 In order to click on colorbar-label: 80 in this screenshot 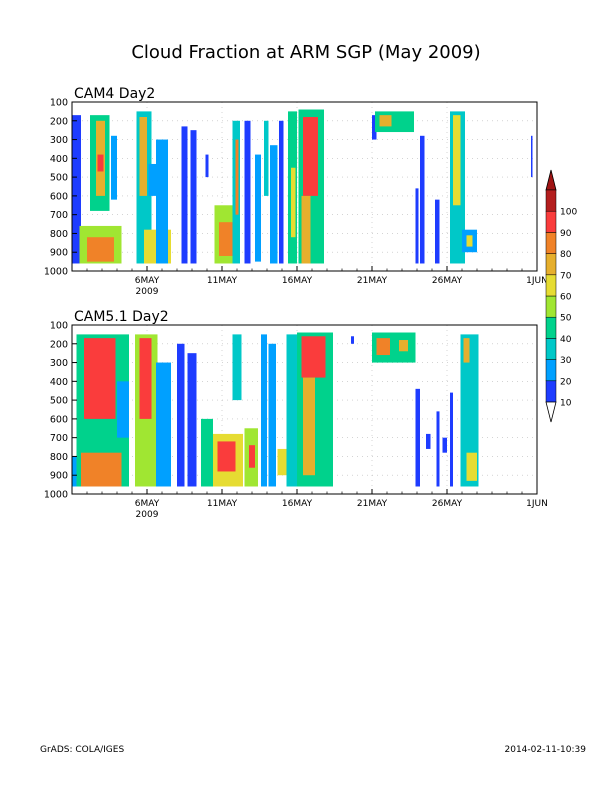, I will do `click(566, 255)`.